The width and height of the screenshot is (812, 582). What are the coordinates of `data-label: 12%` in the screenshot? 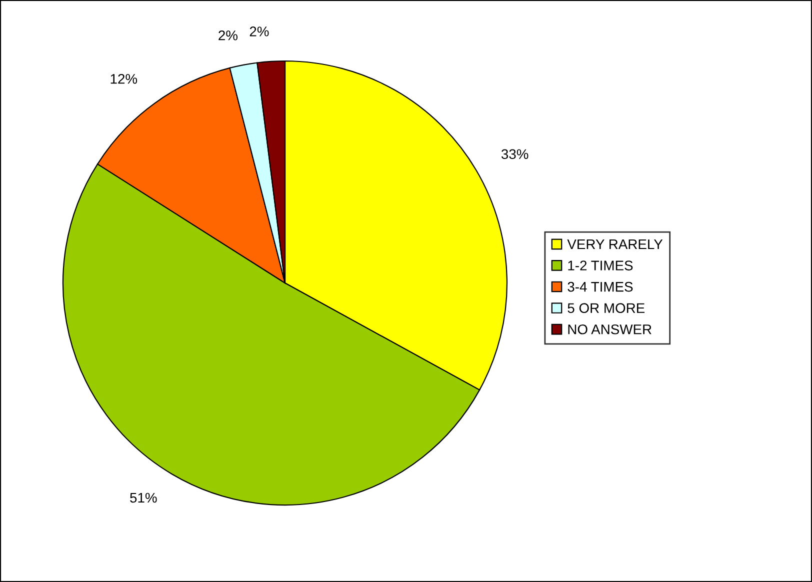 It's located at (124, 79).